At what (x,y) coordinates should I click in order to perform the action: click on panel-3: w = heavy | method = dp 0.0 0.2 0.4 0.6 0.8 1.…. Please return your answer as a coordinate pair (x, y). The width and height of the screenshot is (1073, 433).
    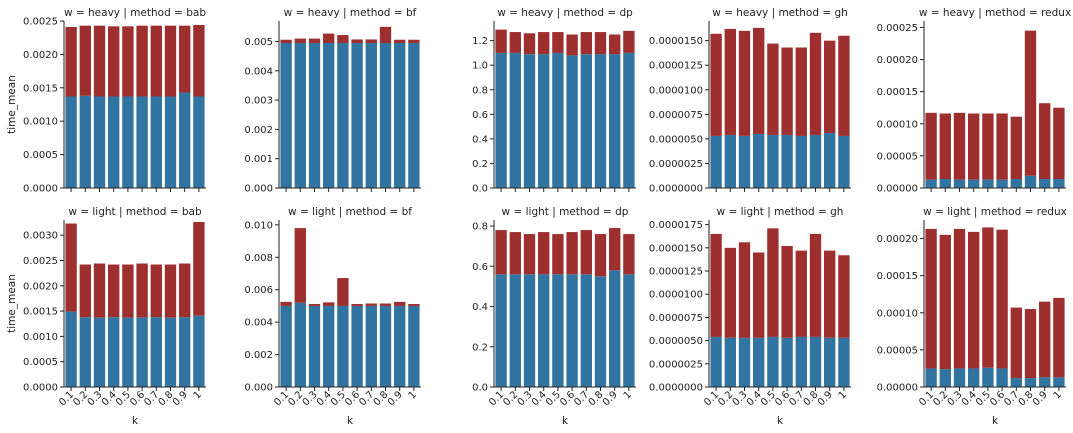
    Looking at the image, I should click on (554, 101).